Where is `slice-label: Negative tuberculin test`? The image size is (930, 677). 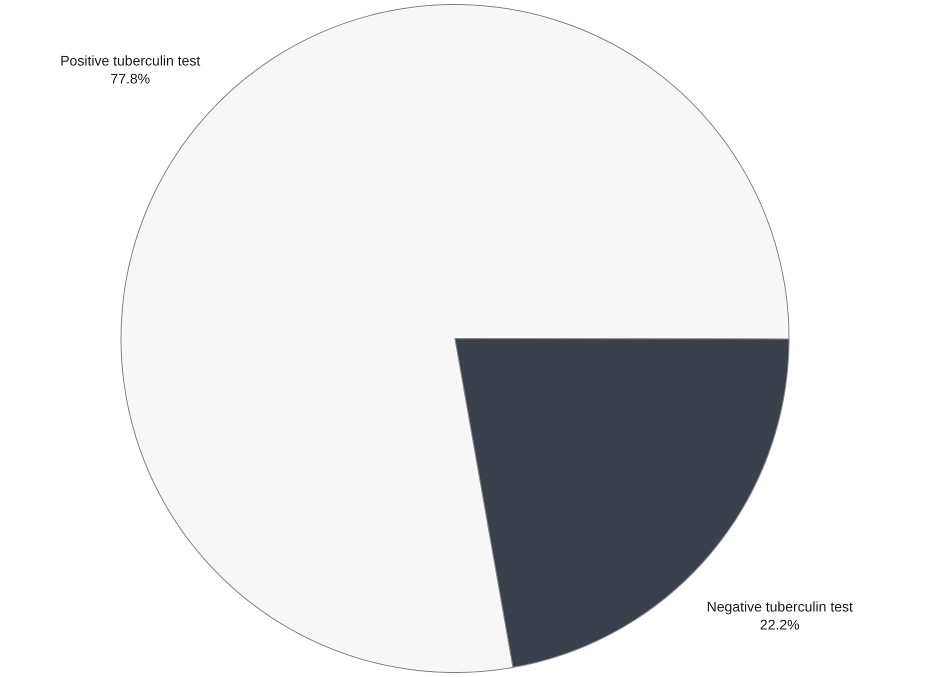
slice-label: Negative tuberculin test is located at coordinates (780, 606).